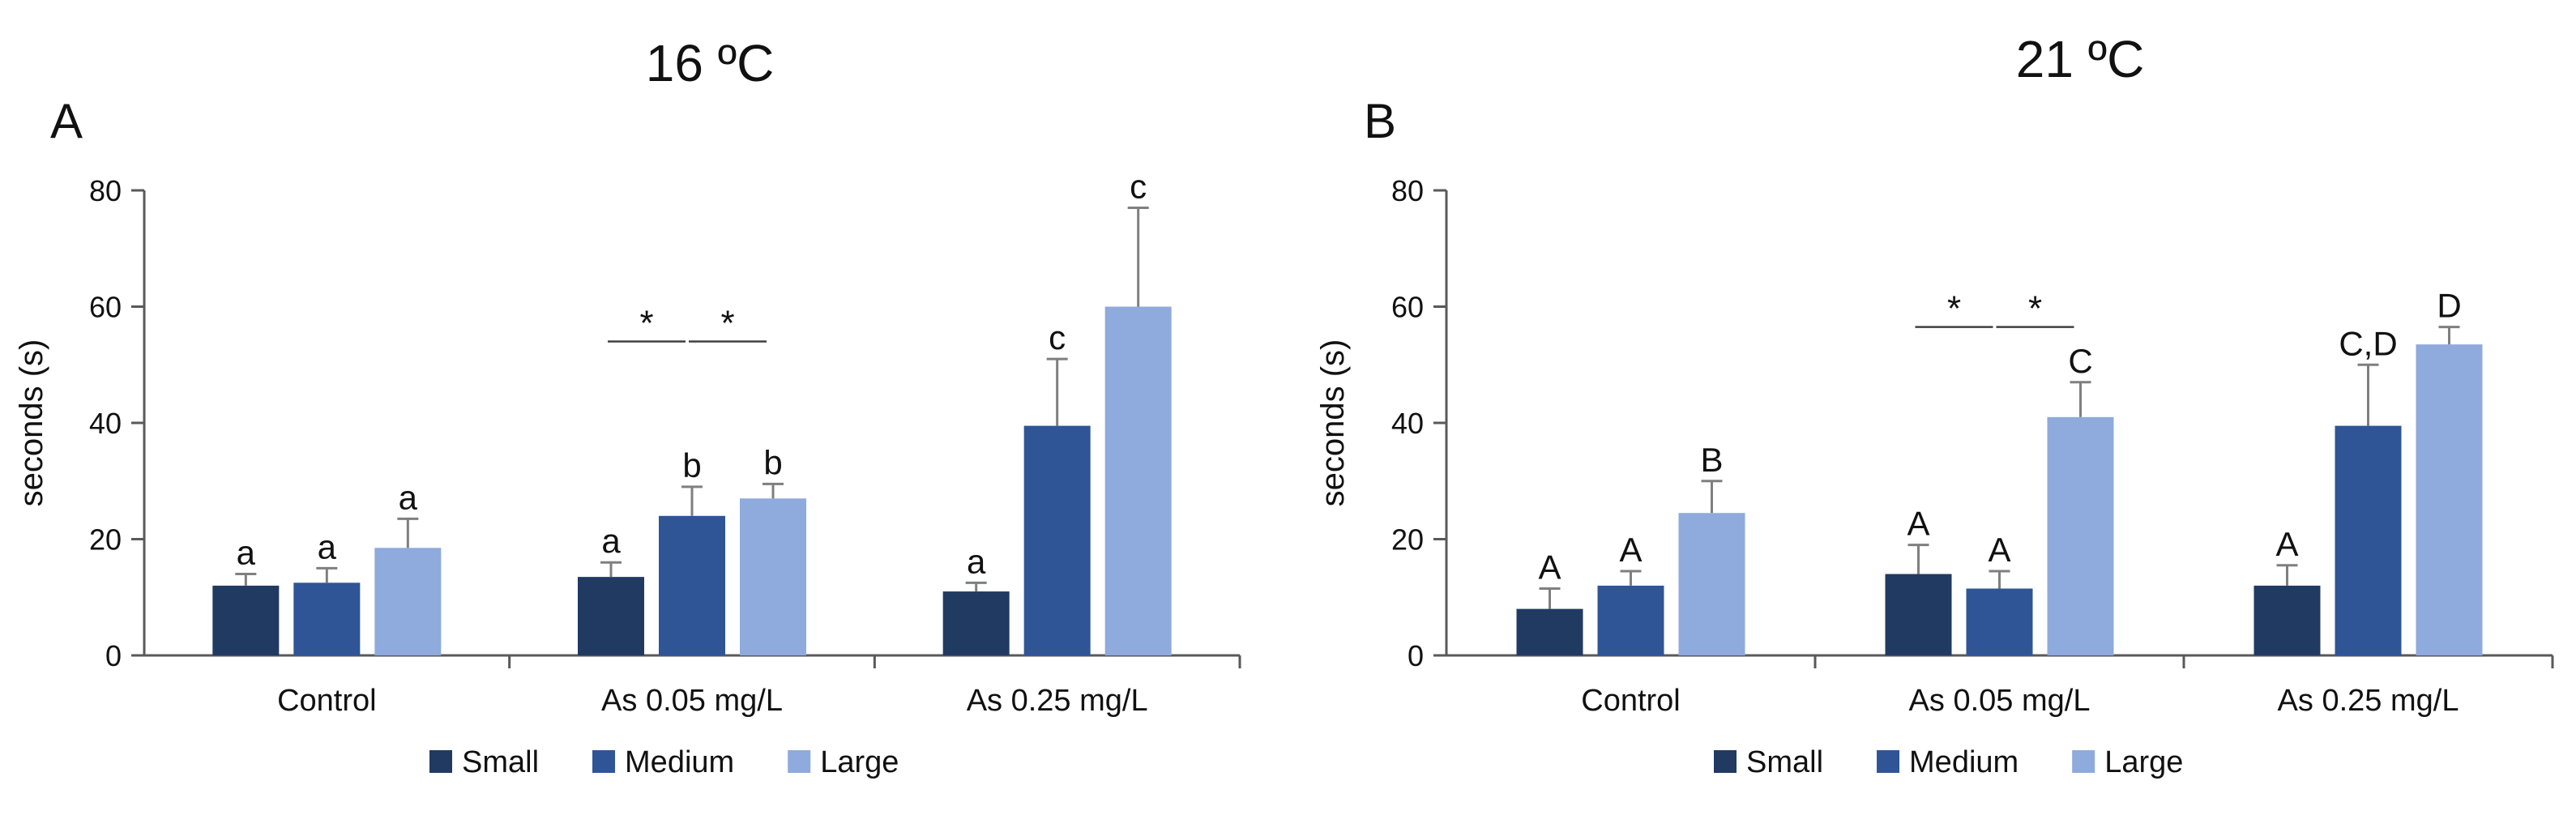  Describe the element at coordinates (2080, 59) in the screenshot. I see `chart-title: 21 ºC` at that location.